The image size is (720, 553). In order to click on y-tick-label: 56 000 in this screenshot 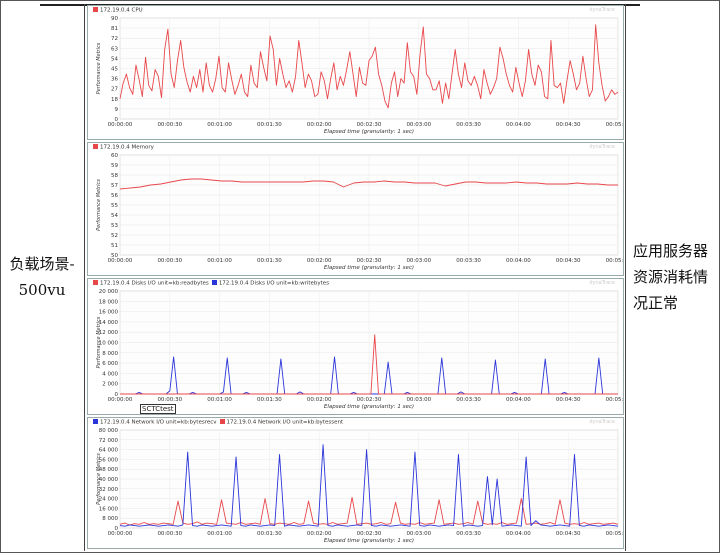, I will do `click(109, 460)`.